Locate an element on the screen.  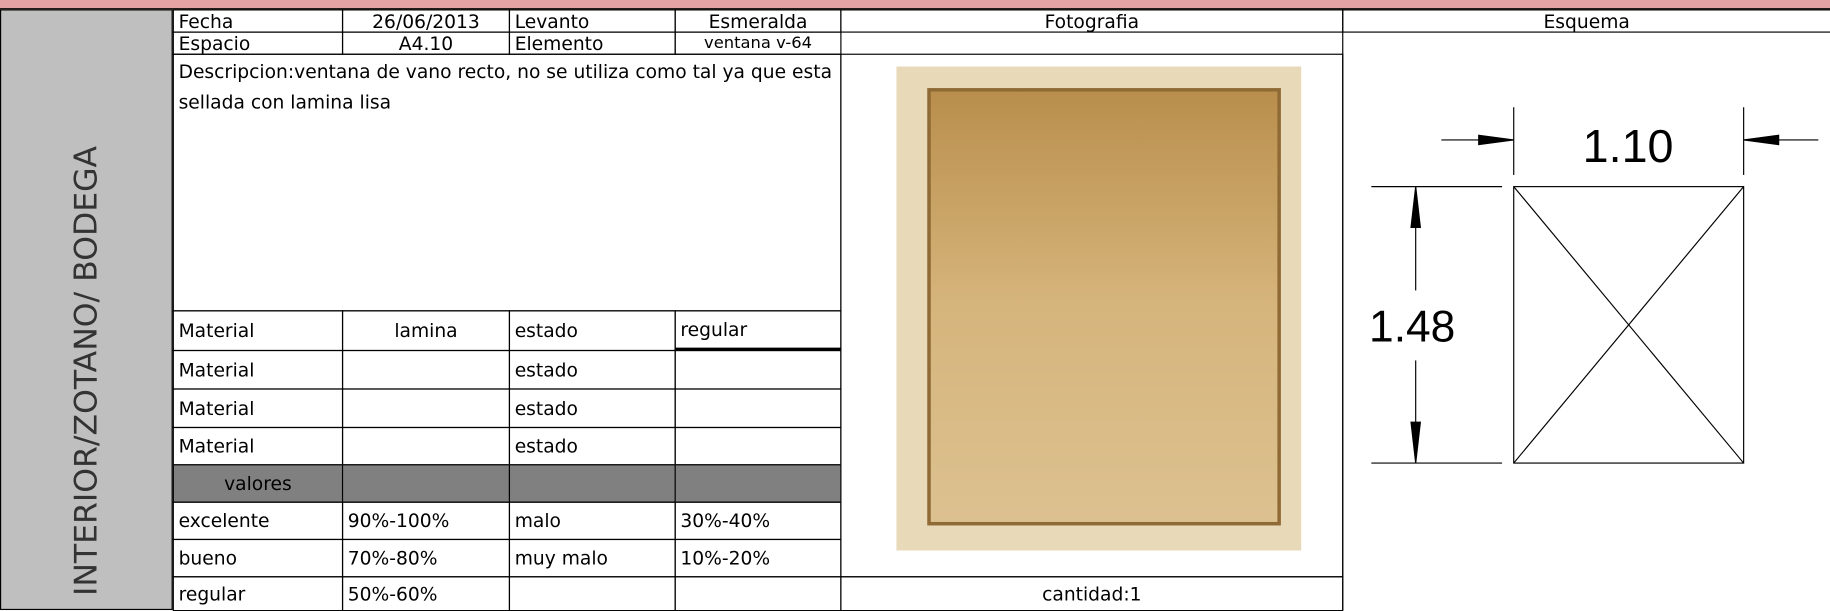
scale-cell: 90%-100% is located at coordinates (426, 521).